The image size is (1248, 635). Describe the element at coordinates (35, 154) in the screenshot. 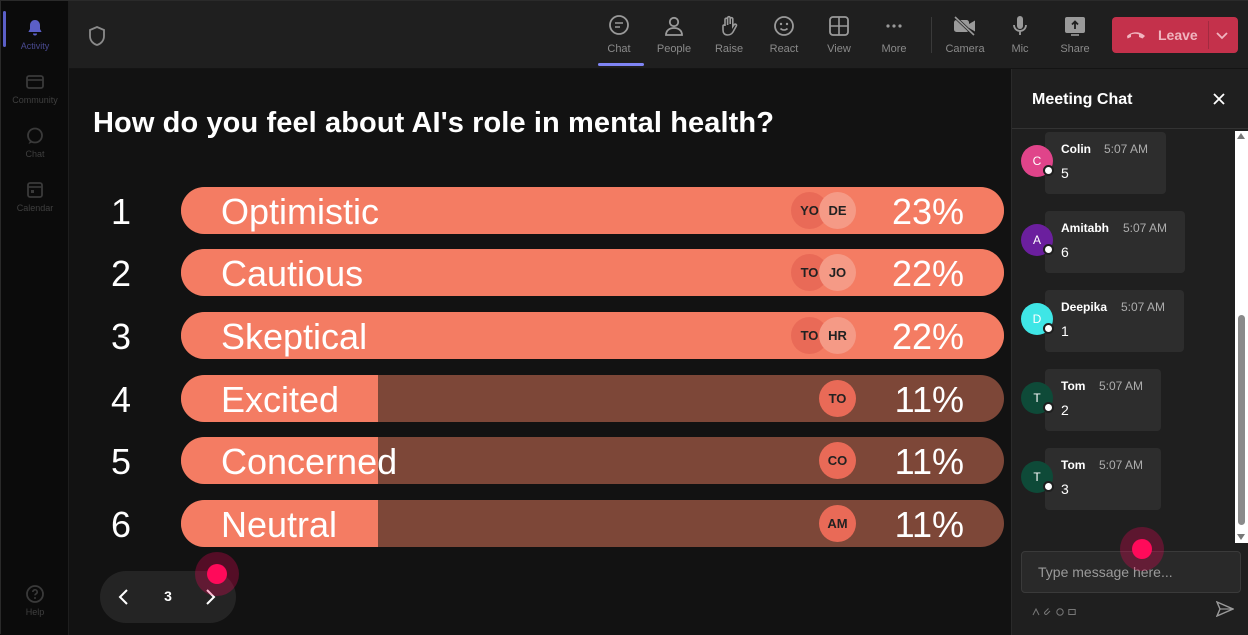

I see `rail-item-label: Chat` at that location.